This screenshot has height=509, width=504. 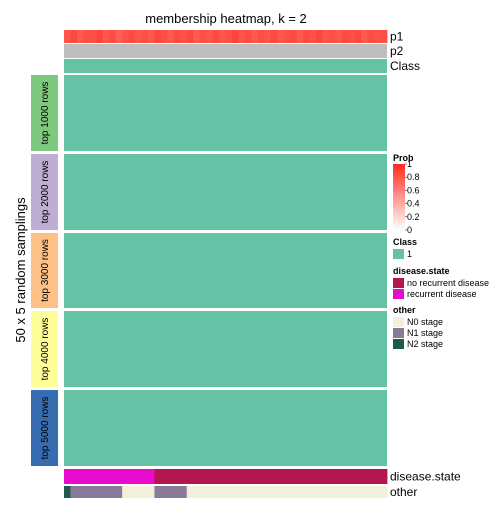 What do you see at coordinates (397, 51) in the screenshot?
I see `top-annotation-label: p2` at bounding box center [397, 51].